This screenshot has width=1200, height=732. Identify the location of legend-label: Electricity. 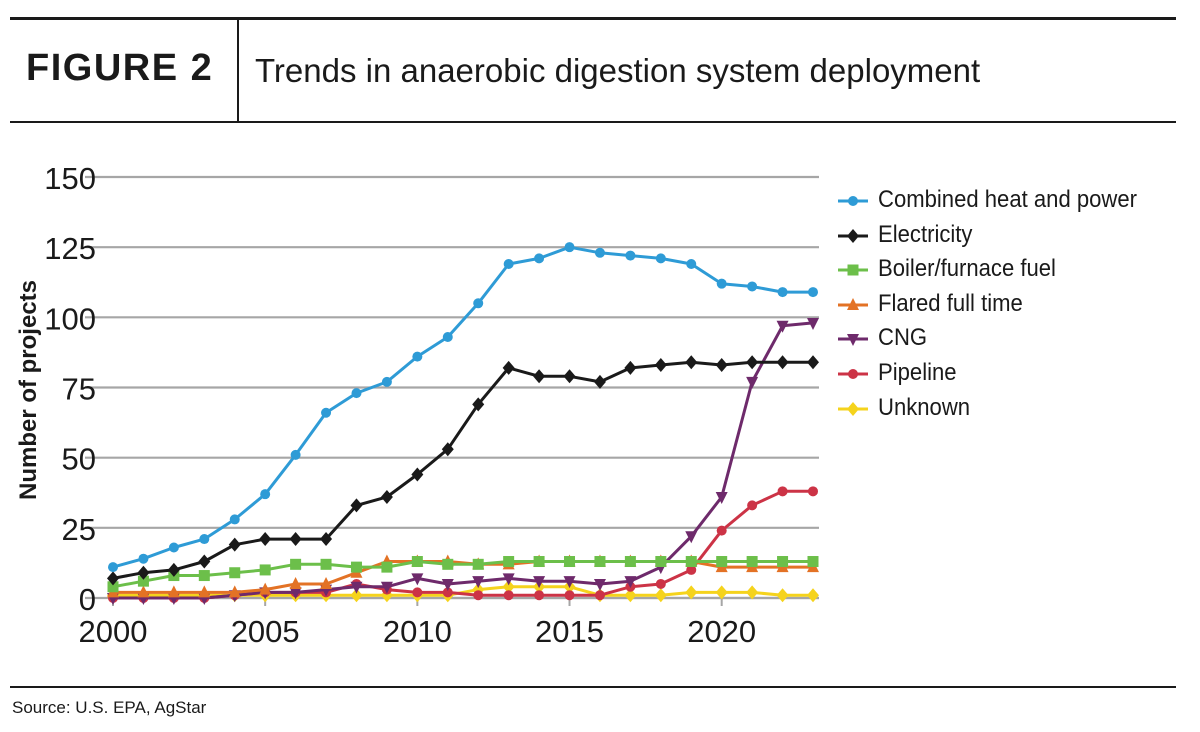
(925, 234).